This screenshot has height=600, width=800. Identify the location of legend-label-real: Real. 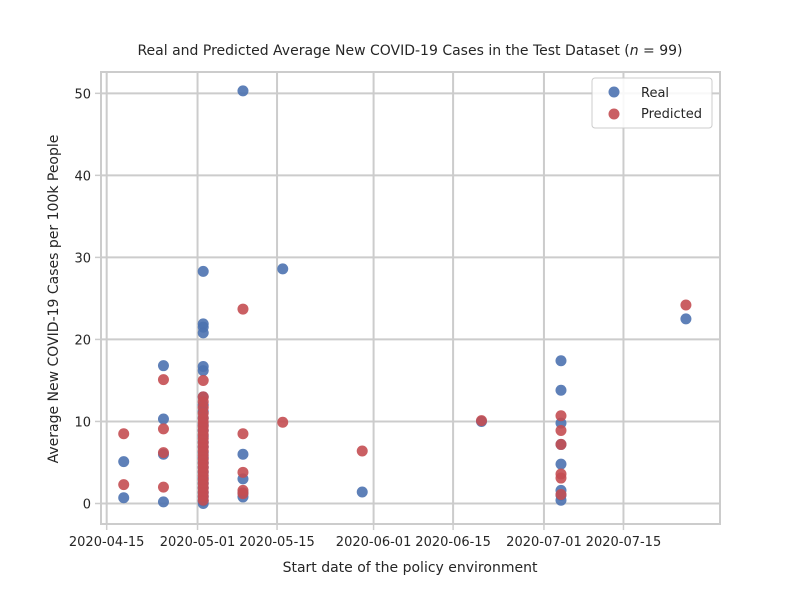
(655, 93).